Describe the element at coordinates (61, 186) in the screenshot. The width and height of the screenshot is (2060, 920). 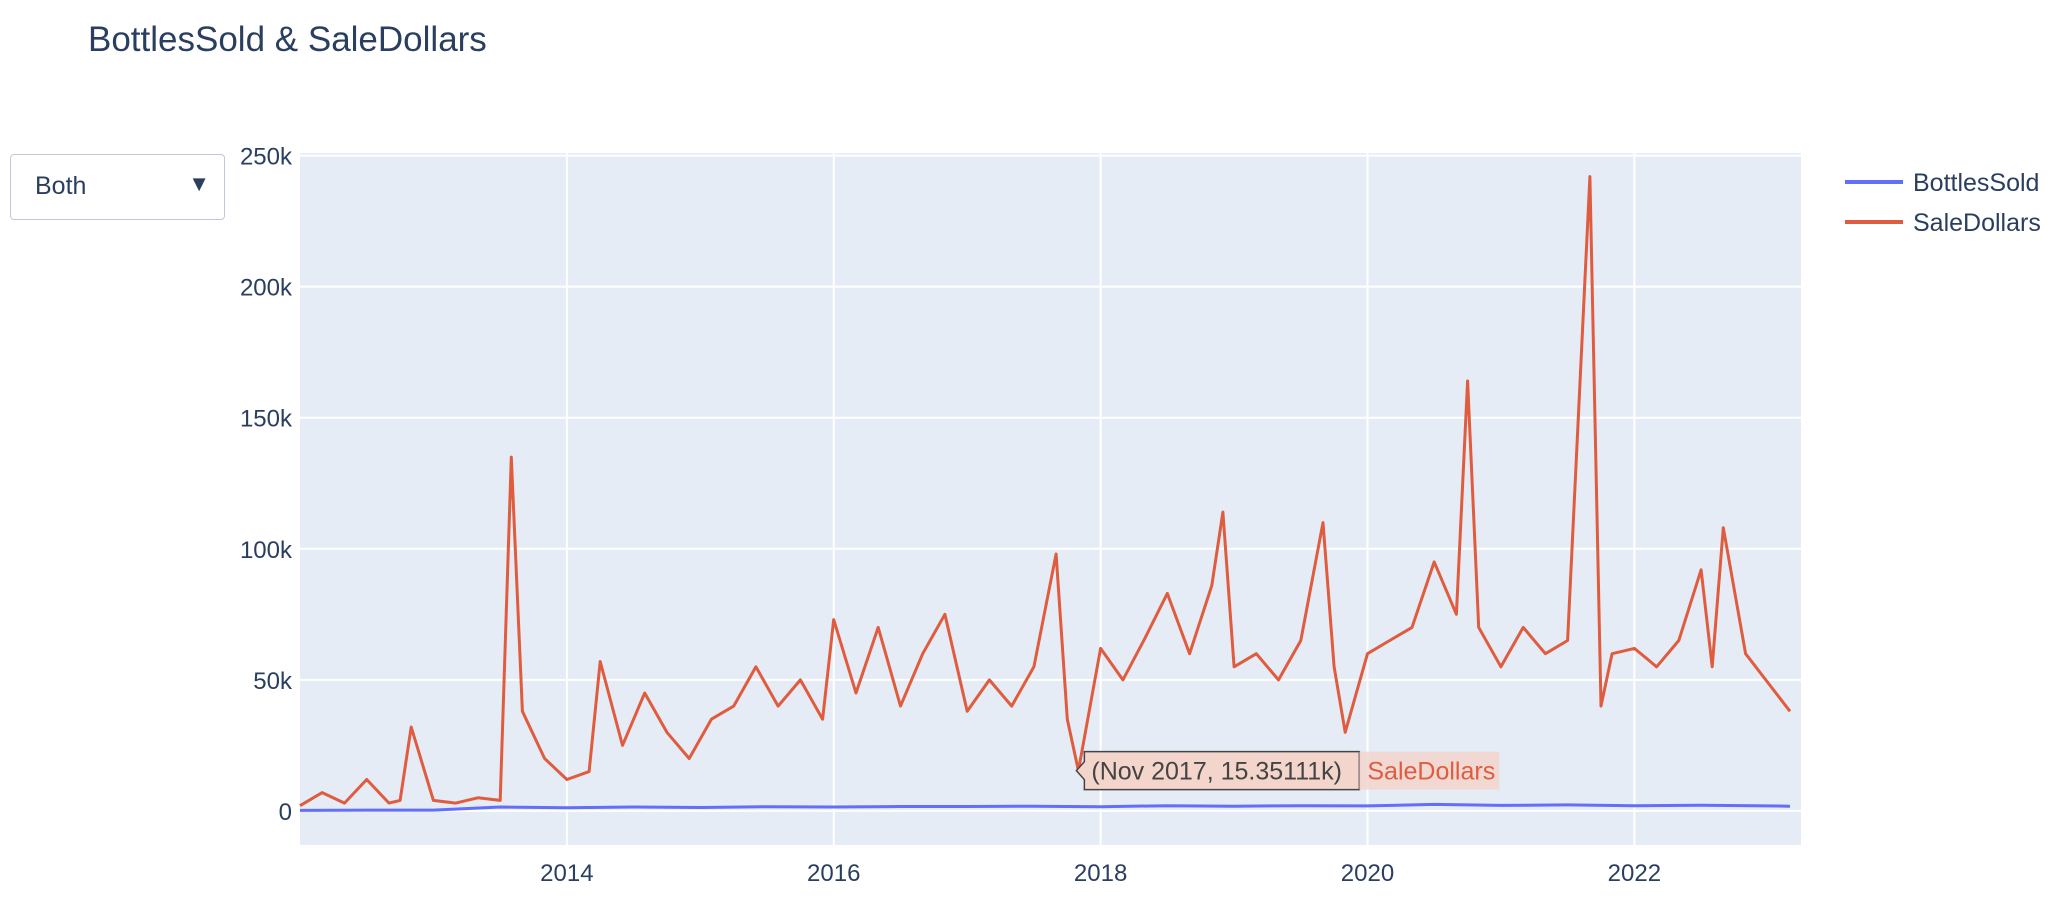
I see `dropdown-selected-label: Both` at that location.